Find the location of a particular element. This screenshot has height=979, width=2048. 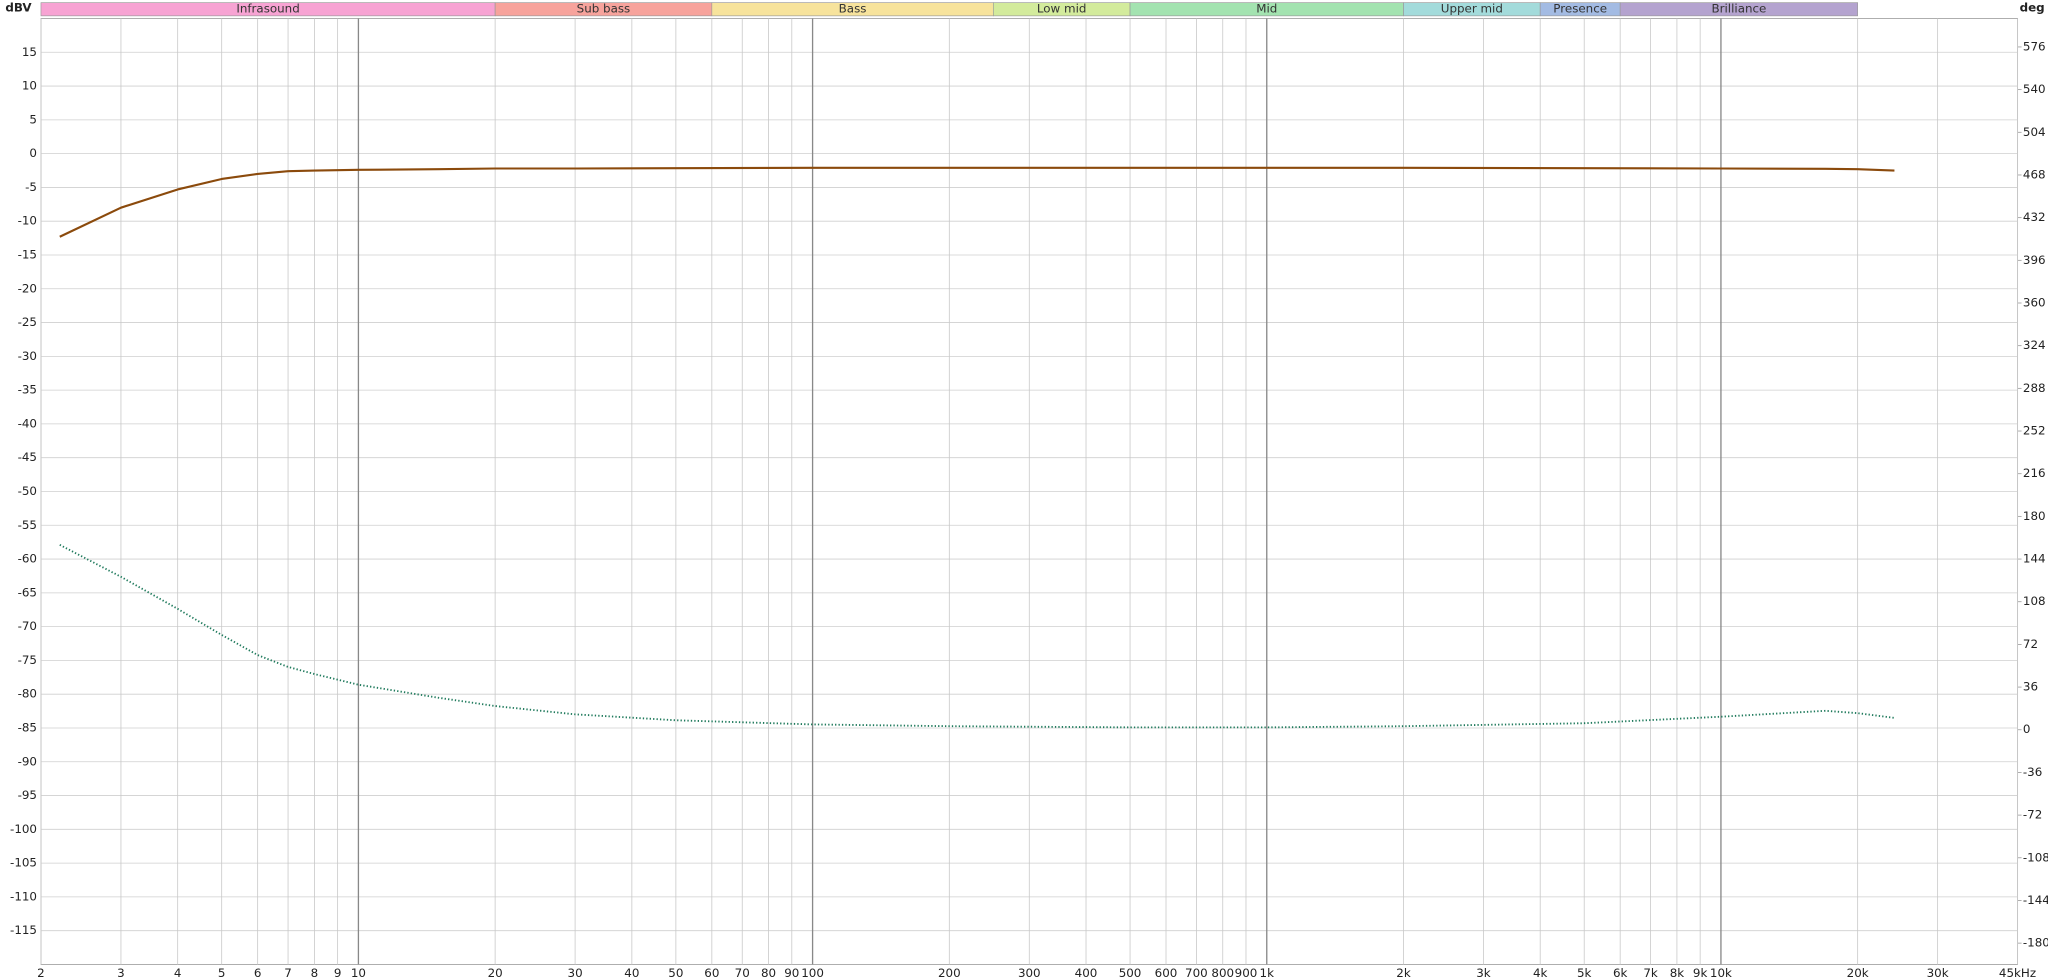

x-tick-label: 10k is located at coordinates (1721, 972).